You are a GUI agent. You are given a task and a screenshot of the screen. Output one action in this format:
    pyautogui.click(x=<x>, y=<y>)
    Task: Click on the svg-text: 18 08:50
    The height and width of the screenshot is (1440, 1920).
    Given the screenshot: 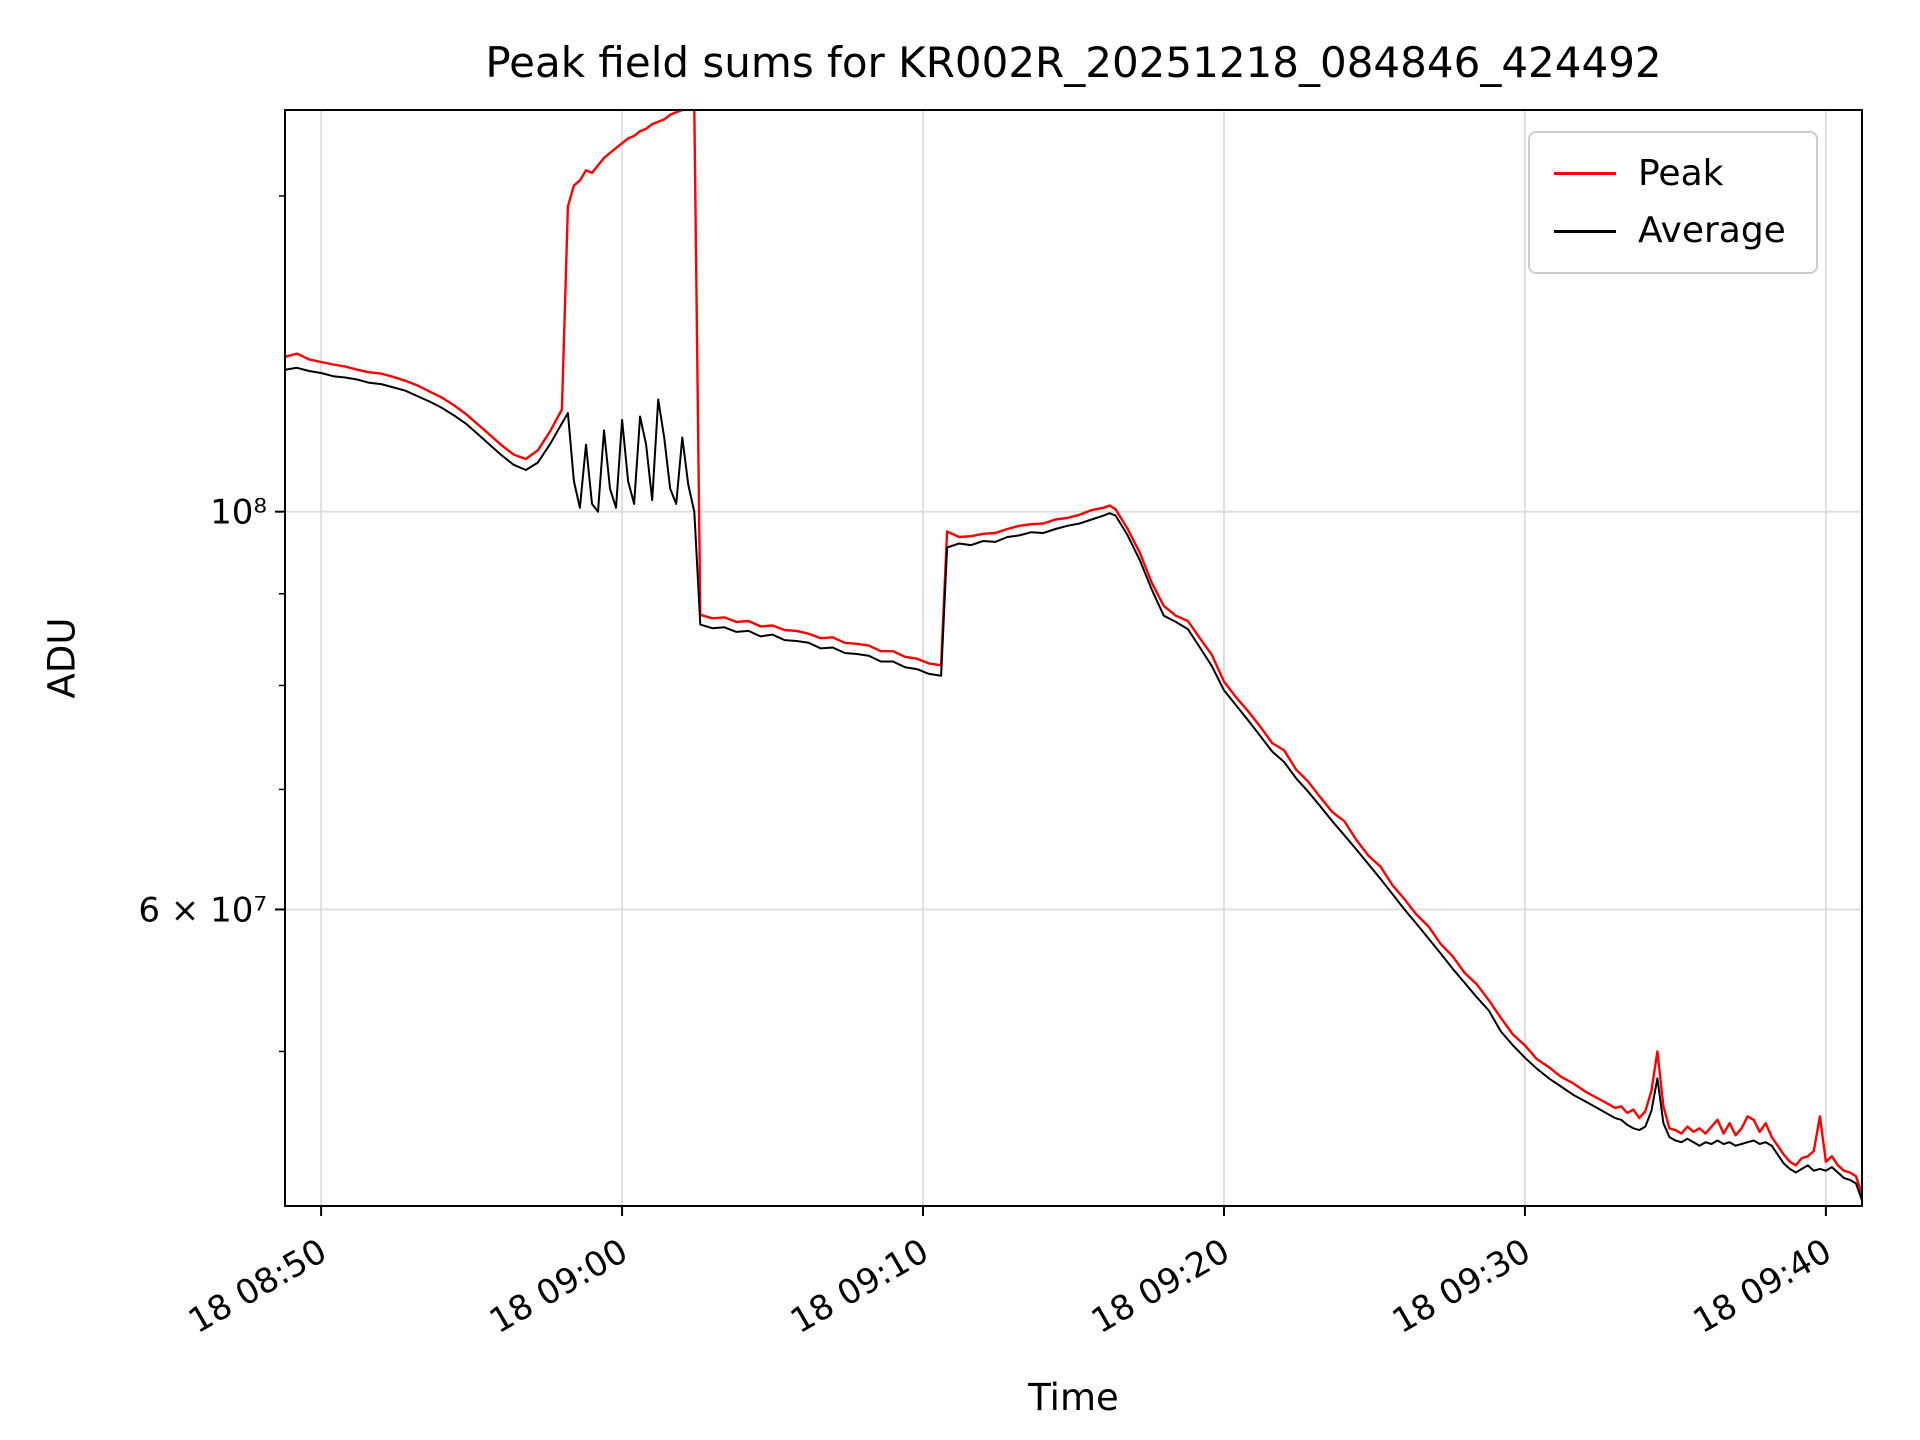 What is the action you would take?
    pyautogui.click(x=258, y=1286)
    